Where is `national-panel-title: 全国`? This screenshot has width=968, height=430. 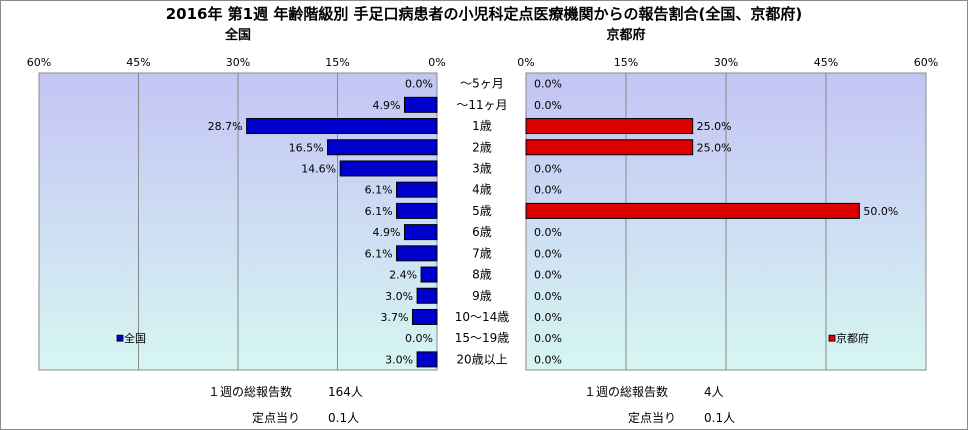
national-panel-title: 全国 is located at coordinates (237, 35).